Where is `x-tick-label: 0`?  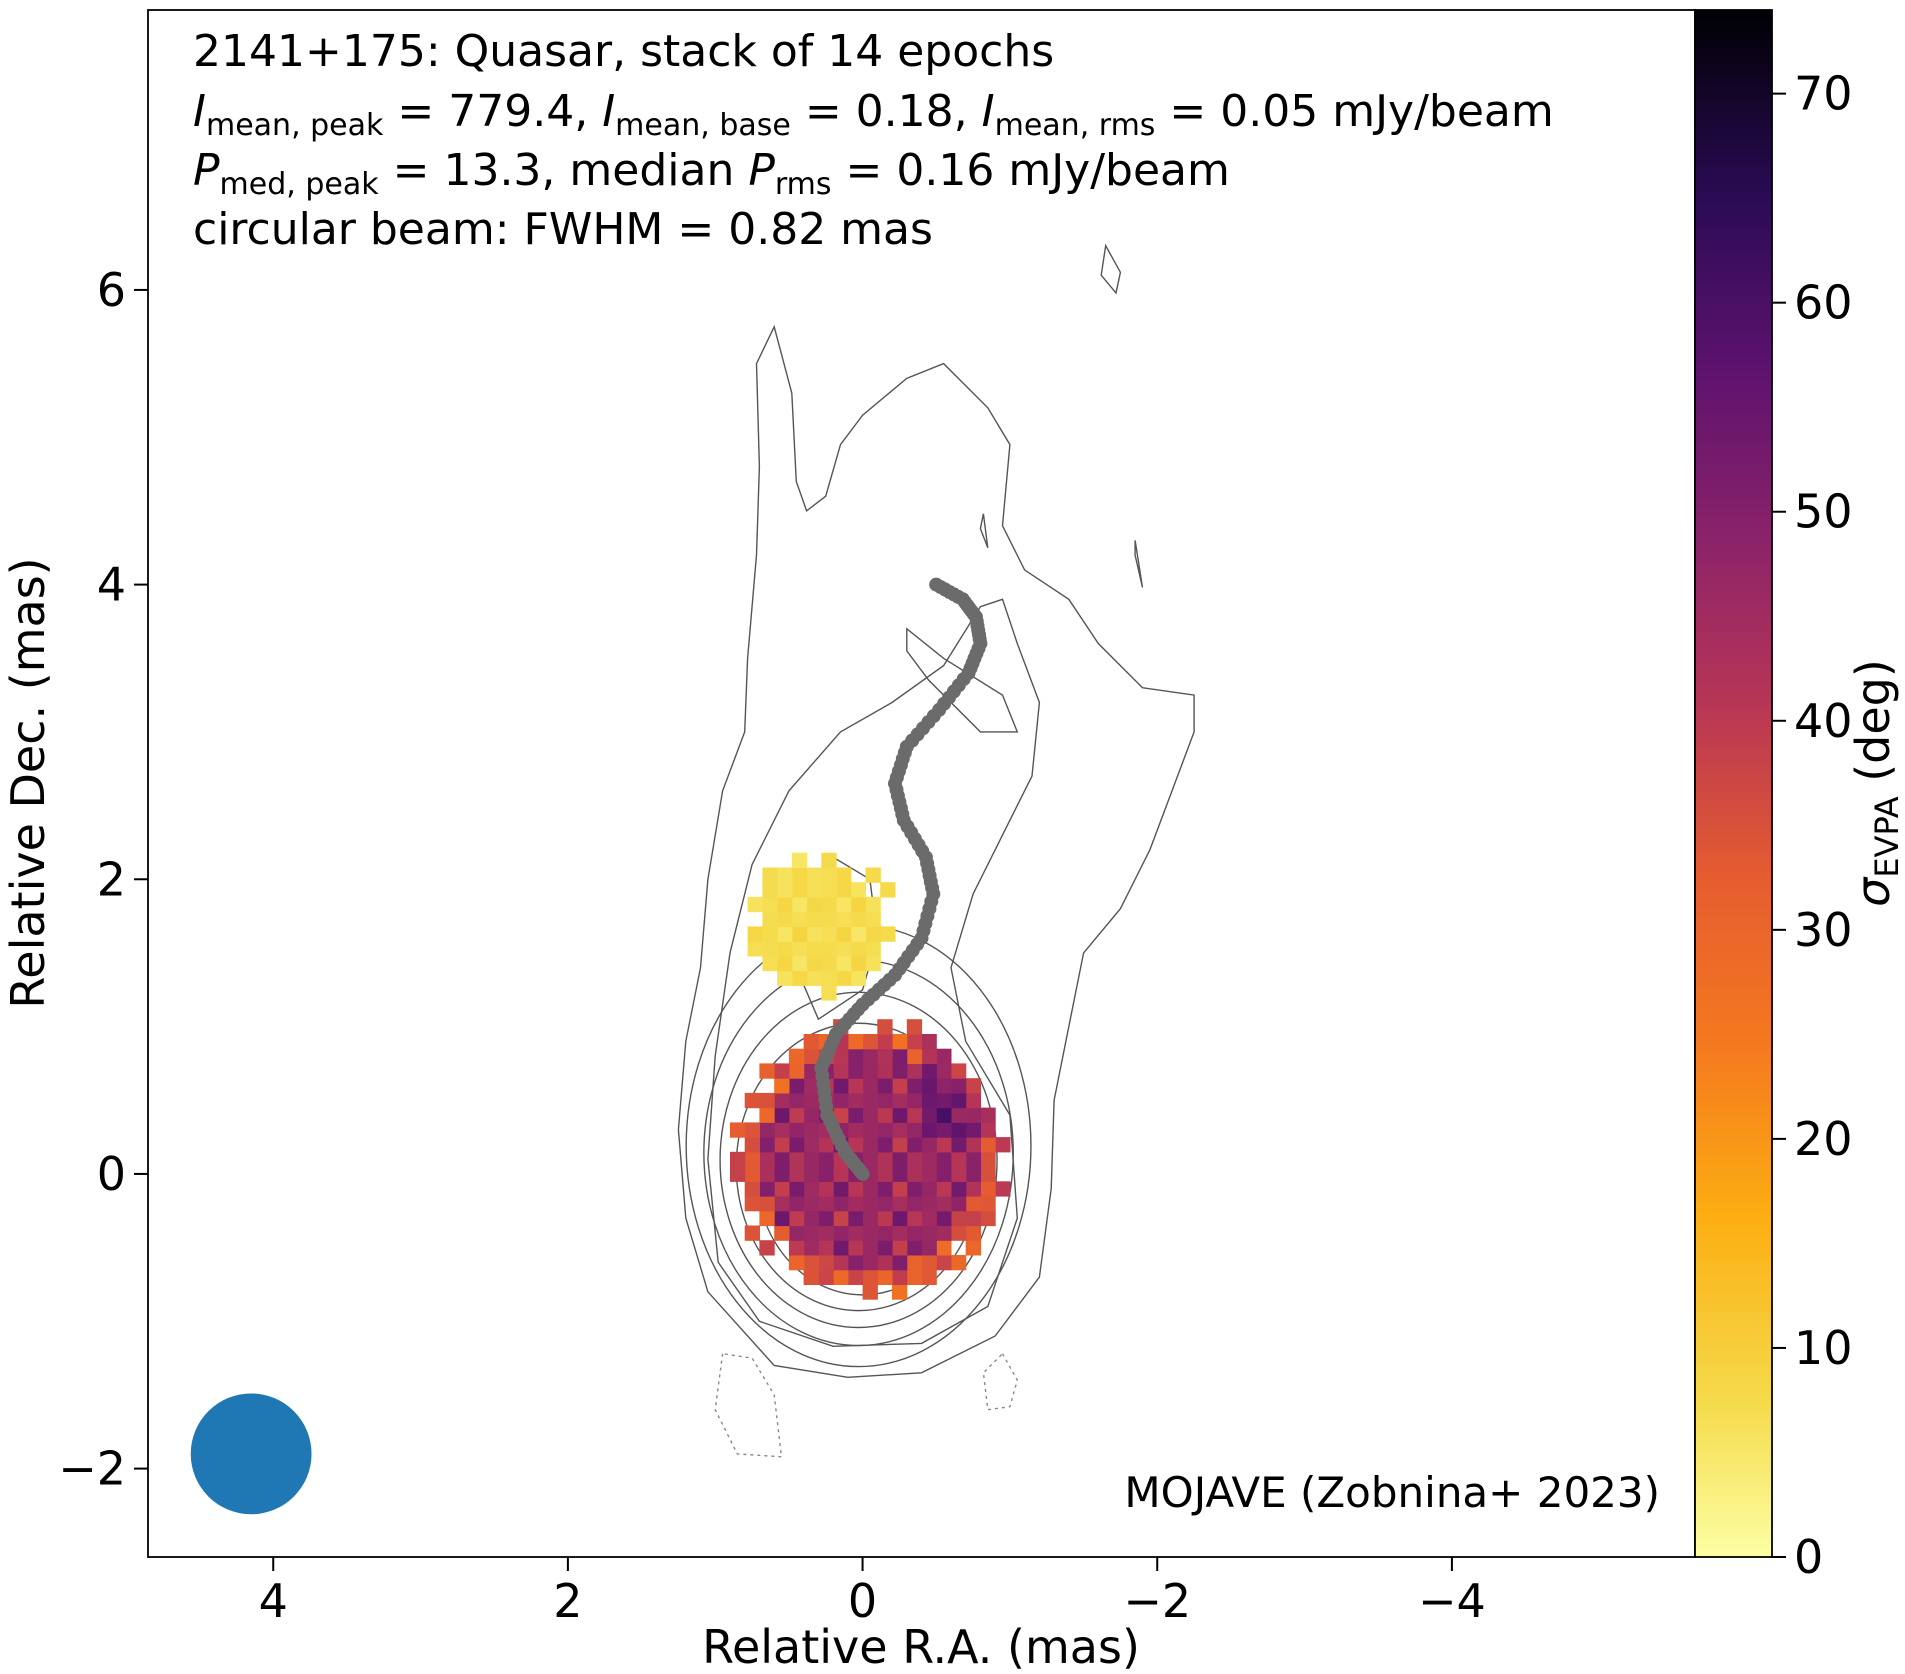 x-tick-label: 0 is located at coordinates (862, 1601).